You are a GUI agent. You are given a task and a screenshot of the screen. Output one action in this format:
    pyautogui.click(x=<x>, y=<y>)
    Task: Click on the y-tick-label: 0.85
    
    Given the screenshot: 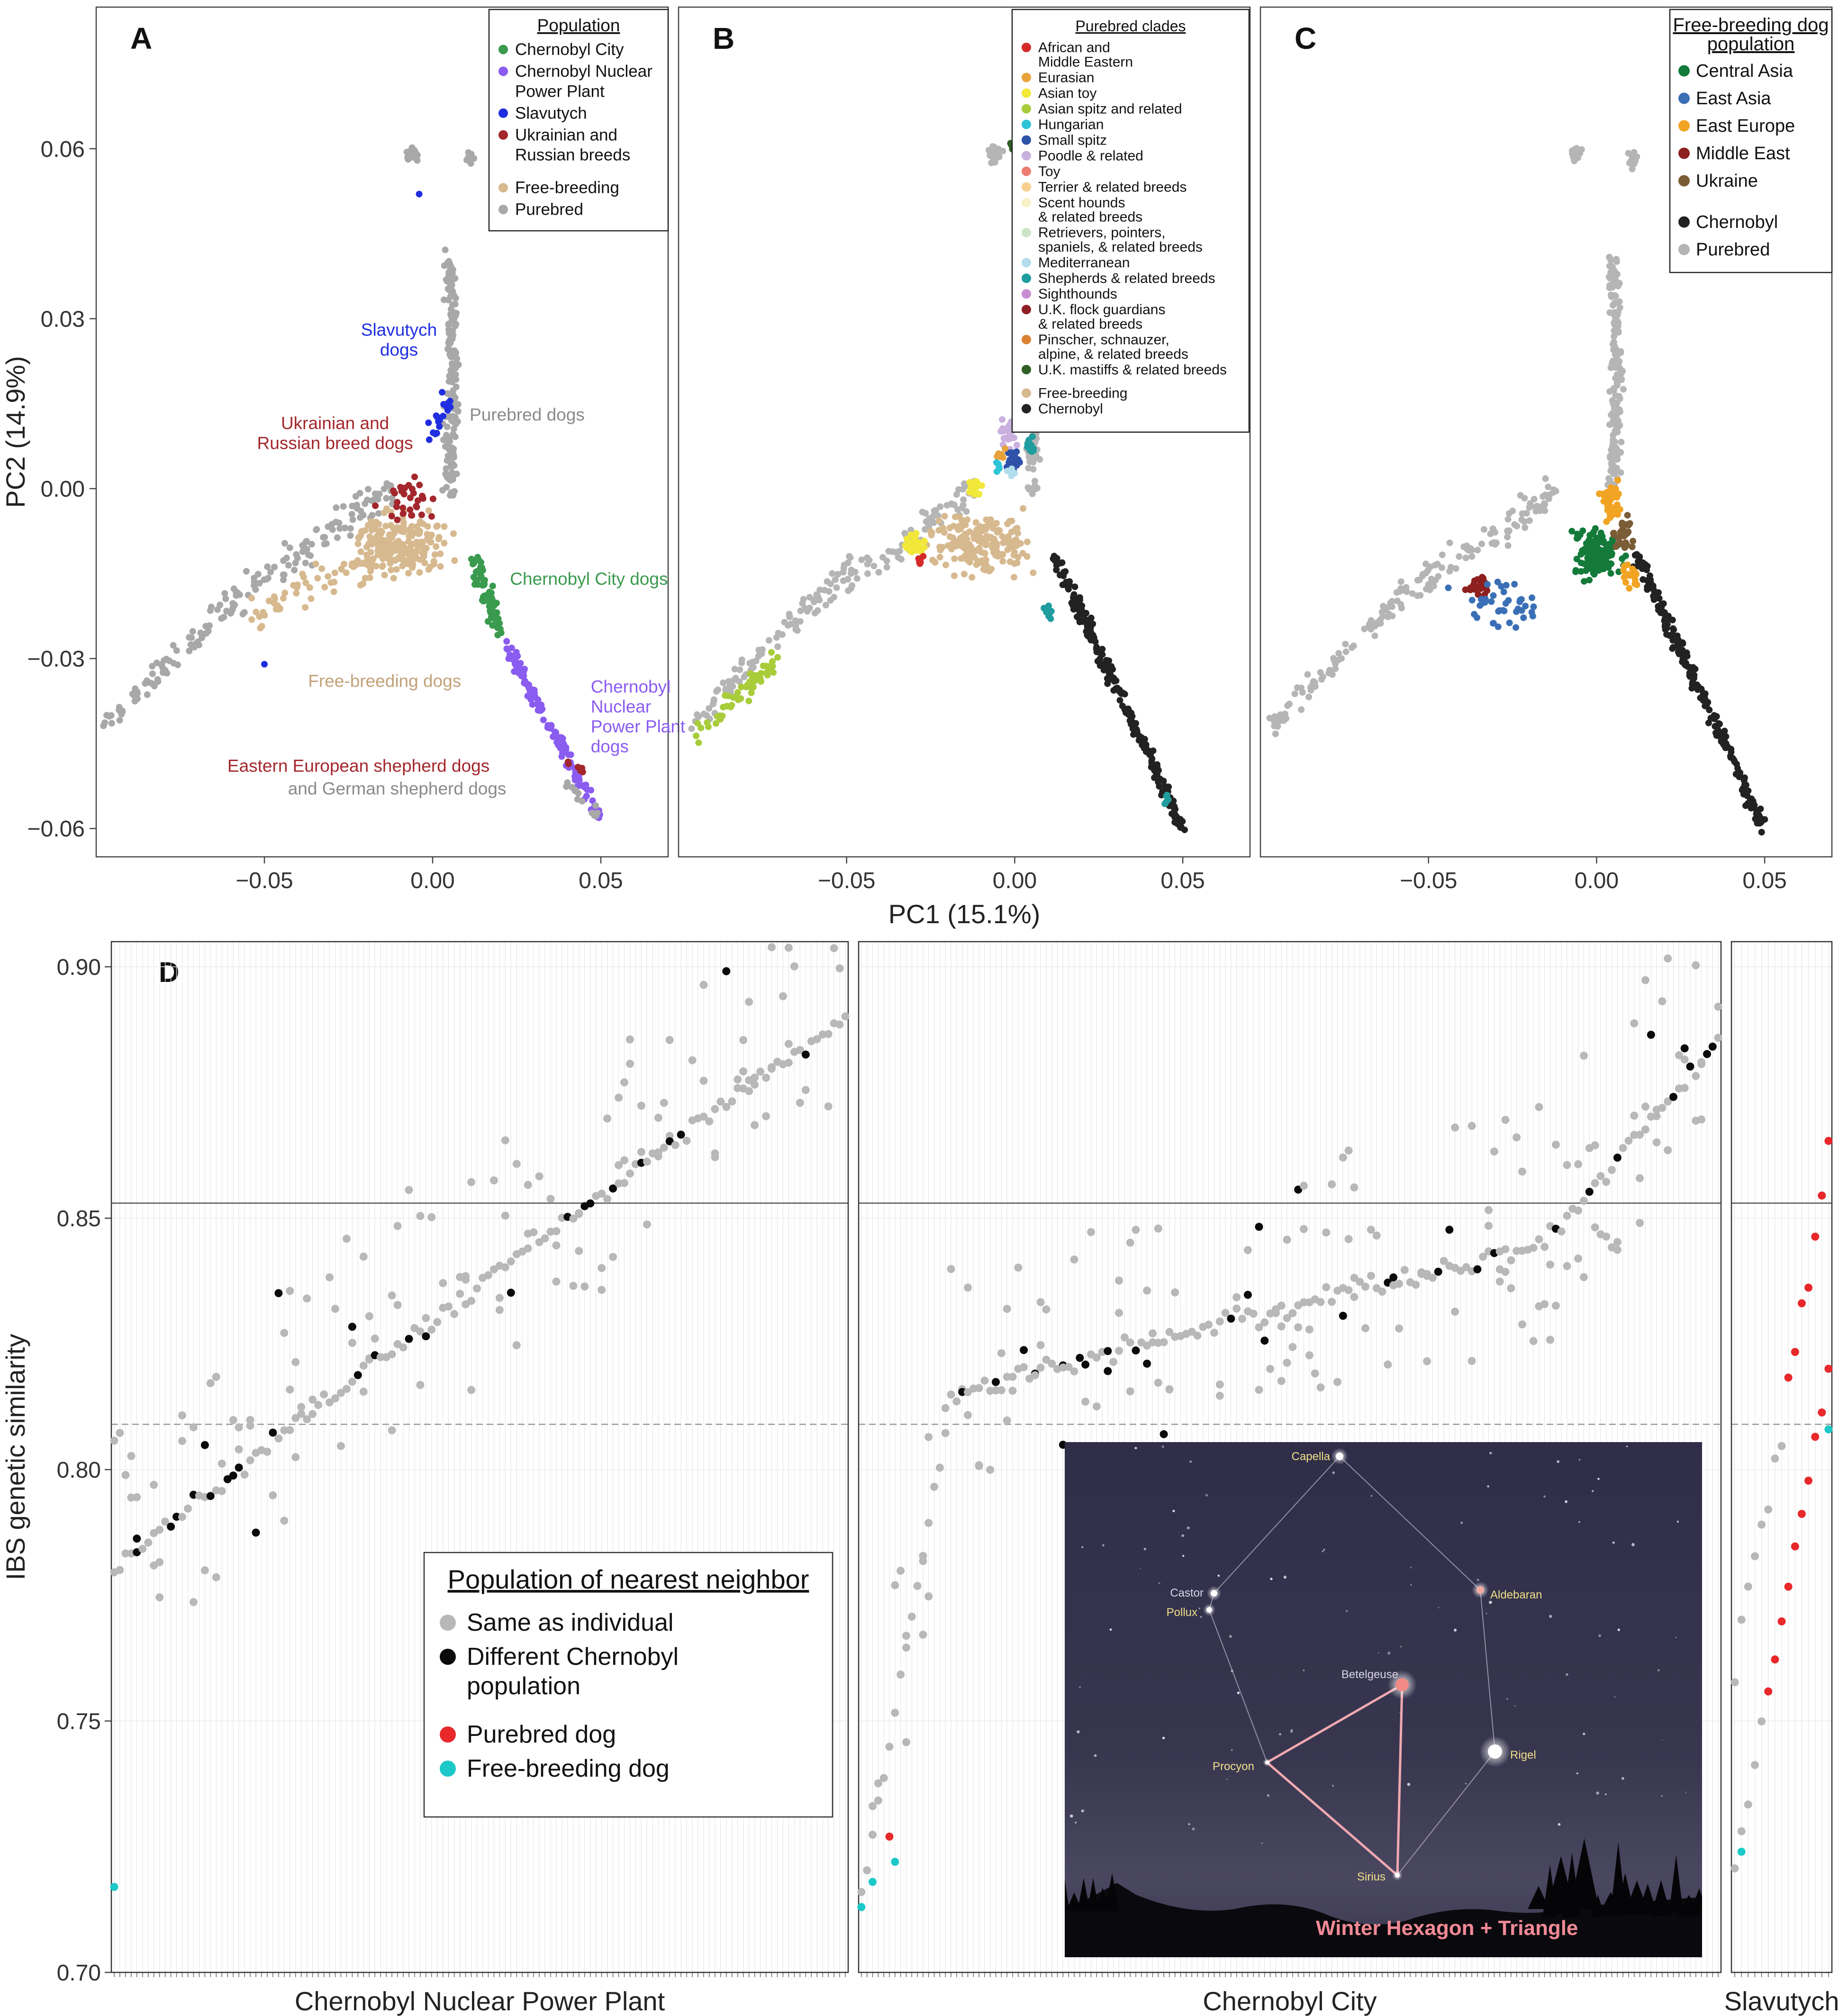 What is the action you would take?
    pyautogui.click(x=79, y=1219)
    